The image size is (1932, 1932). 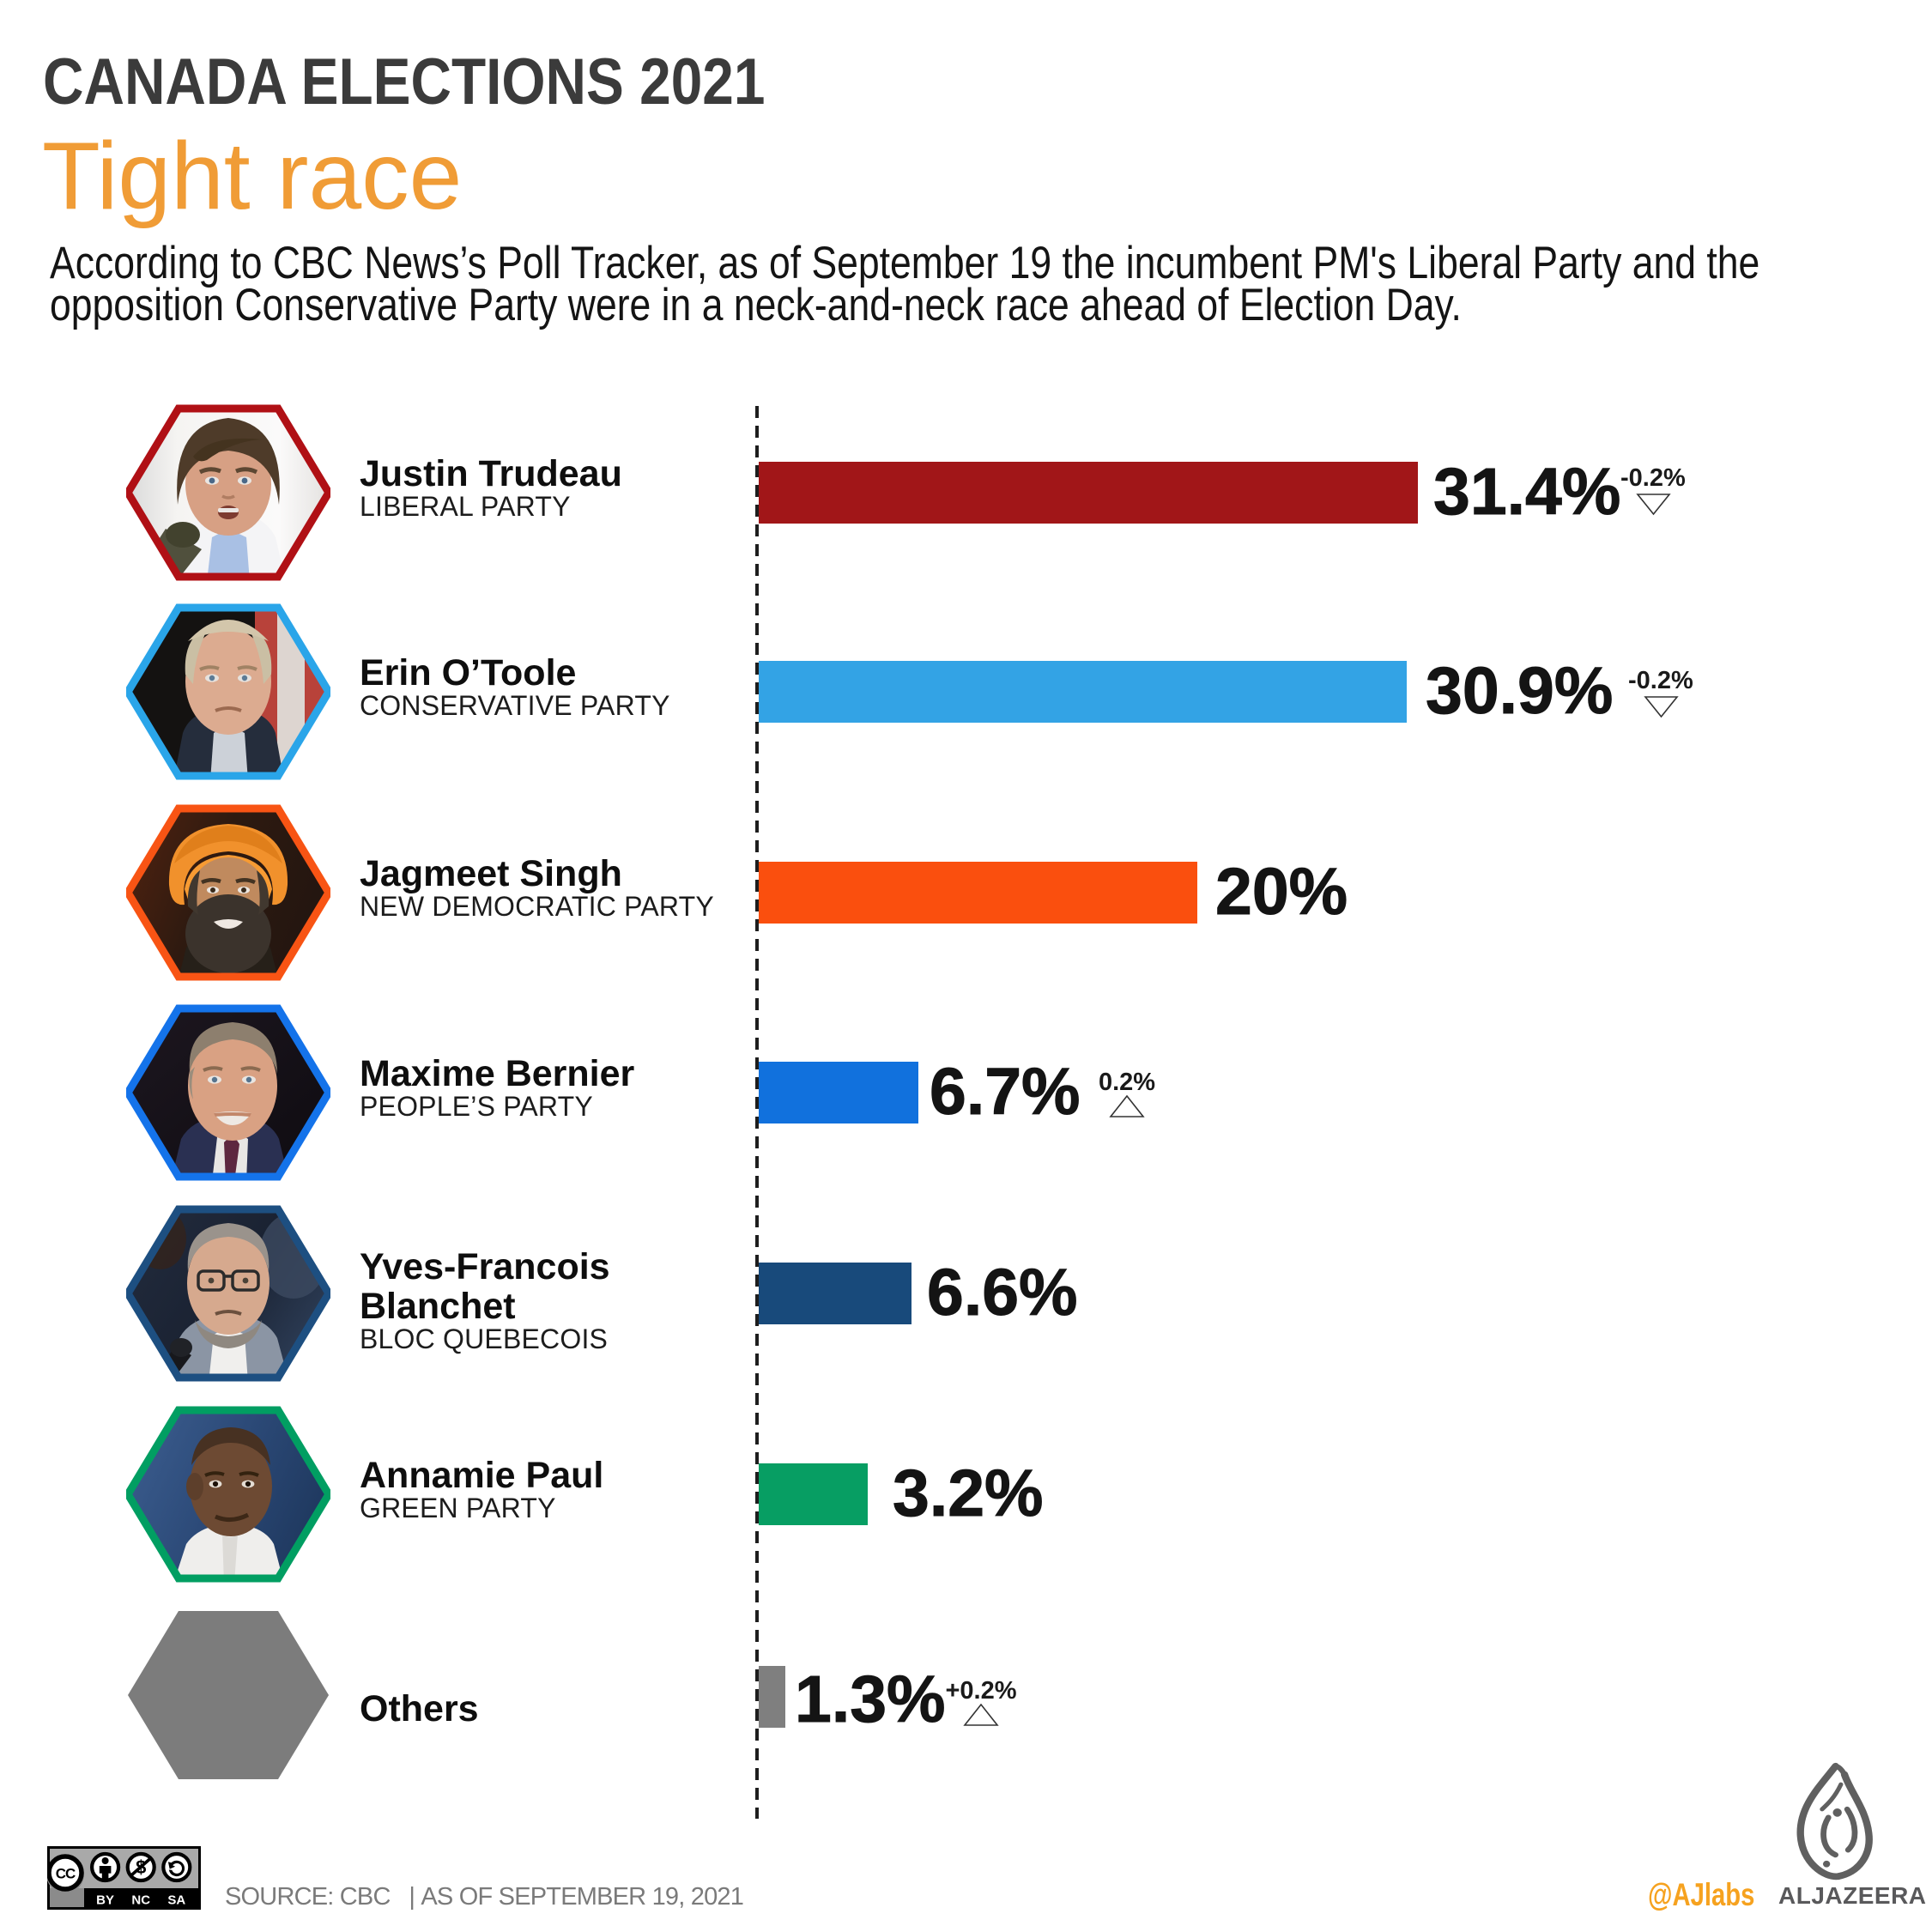 I want to click on svg-text: SA, so click(x=176, y=1901).